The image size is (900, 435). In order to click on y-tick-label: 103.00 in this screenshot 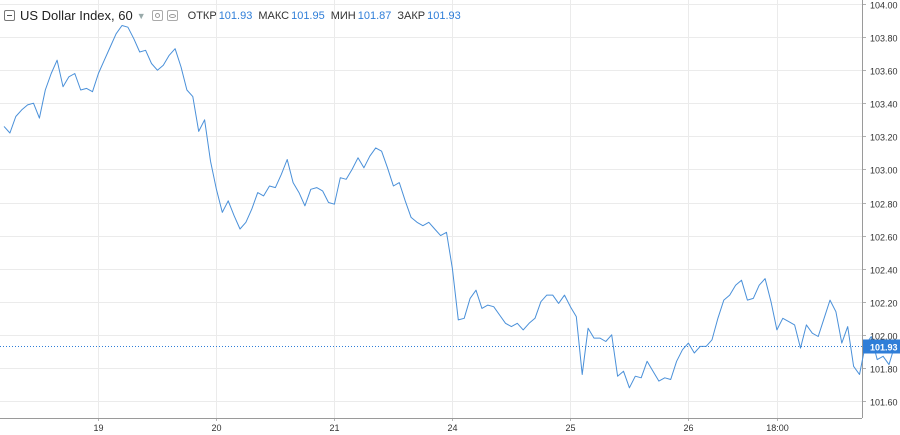, I will do `click(884, 171)`.